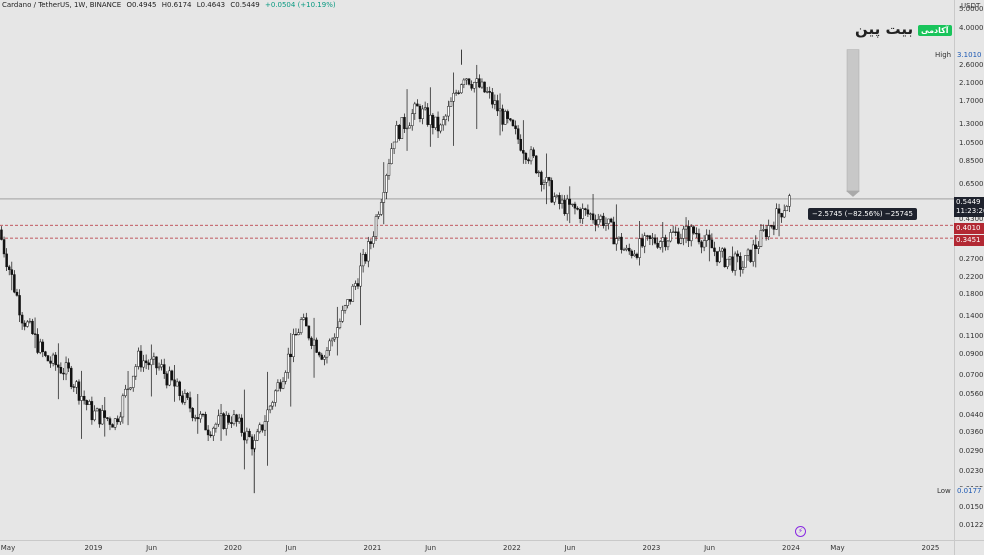 The width and height of the screenshot is (984, 555). Describe the element at coordinates (969, 240) in the screenshot. I see `level-2-tag: 0.3451` at that location.